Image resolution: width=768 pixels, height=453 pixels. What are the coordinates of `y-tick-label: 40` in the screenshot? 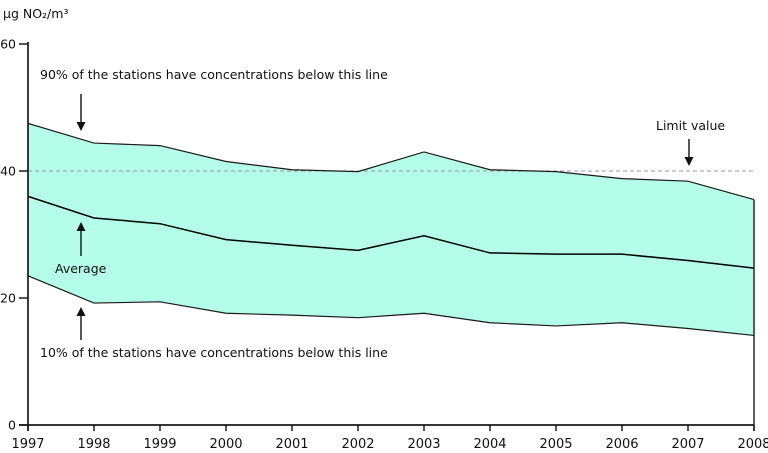 It's located at (8, 171).